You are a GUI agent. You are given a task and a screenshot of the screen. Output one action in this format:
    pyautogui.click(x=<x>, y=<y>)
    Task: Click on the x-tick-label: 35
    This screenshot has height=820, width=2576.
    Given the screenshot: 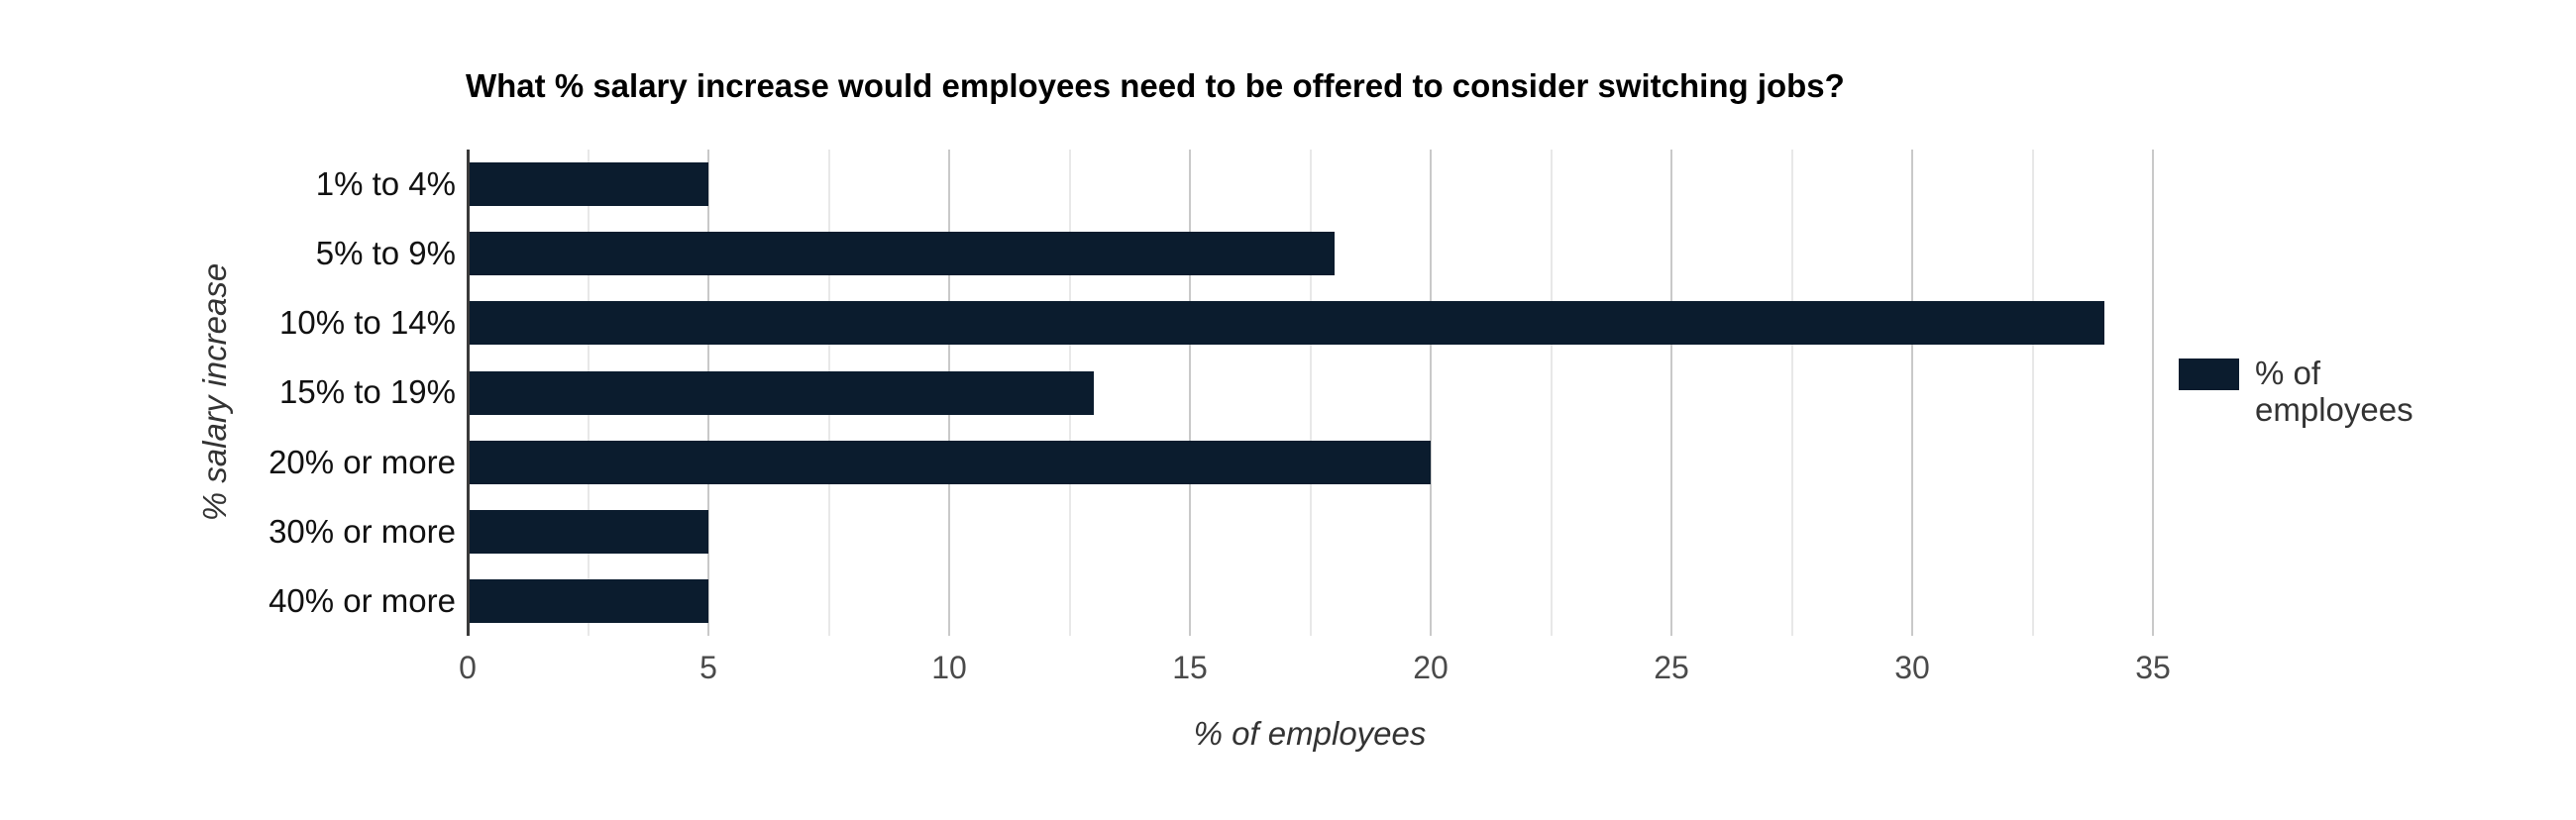 What is the action you would take?
    pyautogui.click(x=2153, y=667)
    